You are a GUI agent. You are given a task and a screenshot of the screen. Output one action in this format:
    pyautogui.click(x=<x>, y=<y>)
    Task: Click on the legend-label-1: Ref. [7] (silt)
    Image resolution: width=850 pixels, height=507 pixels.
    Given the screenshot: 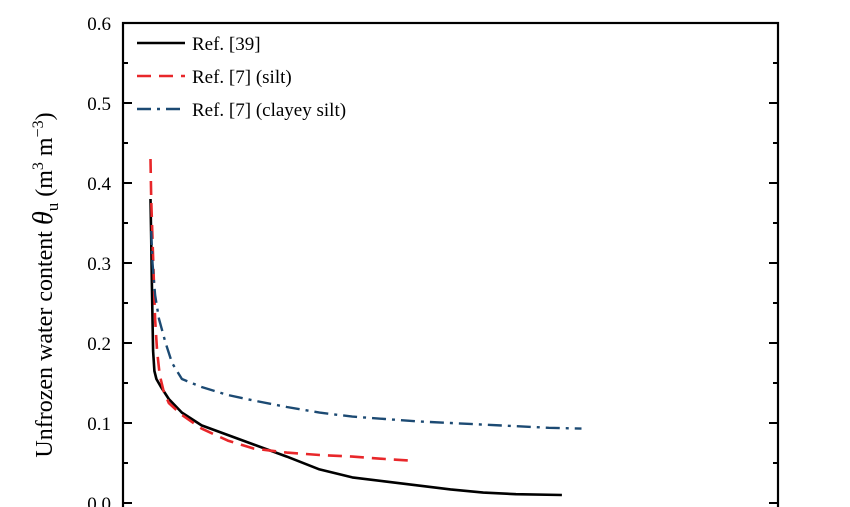 What is the action you would take?
    pyautogui.click(x=242, y=77)
    